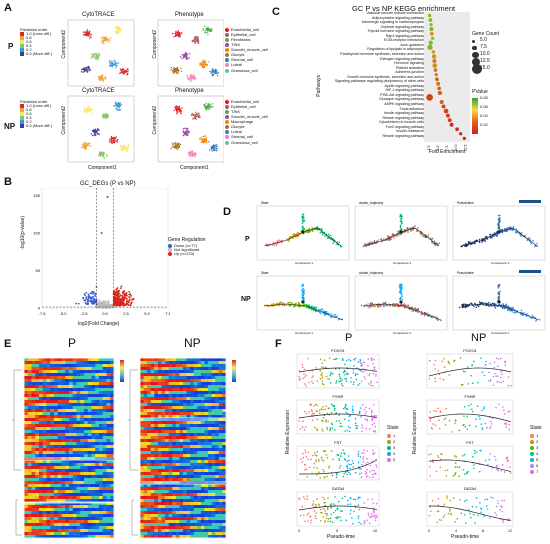 The image size is (550, 544). Describe the element at coordinates (41, 50) in the screenshot. I see `cyto-legend-p-item: 0.2` at that location.